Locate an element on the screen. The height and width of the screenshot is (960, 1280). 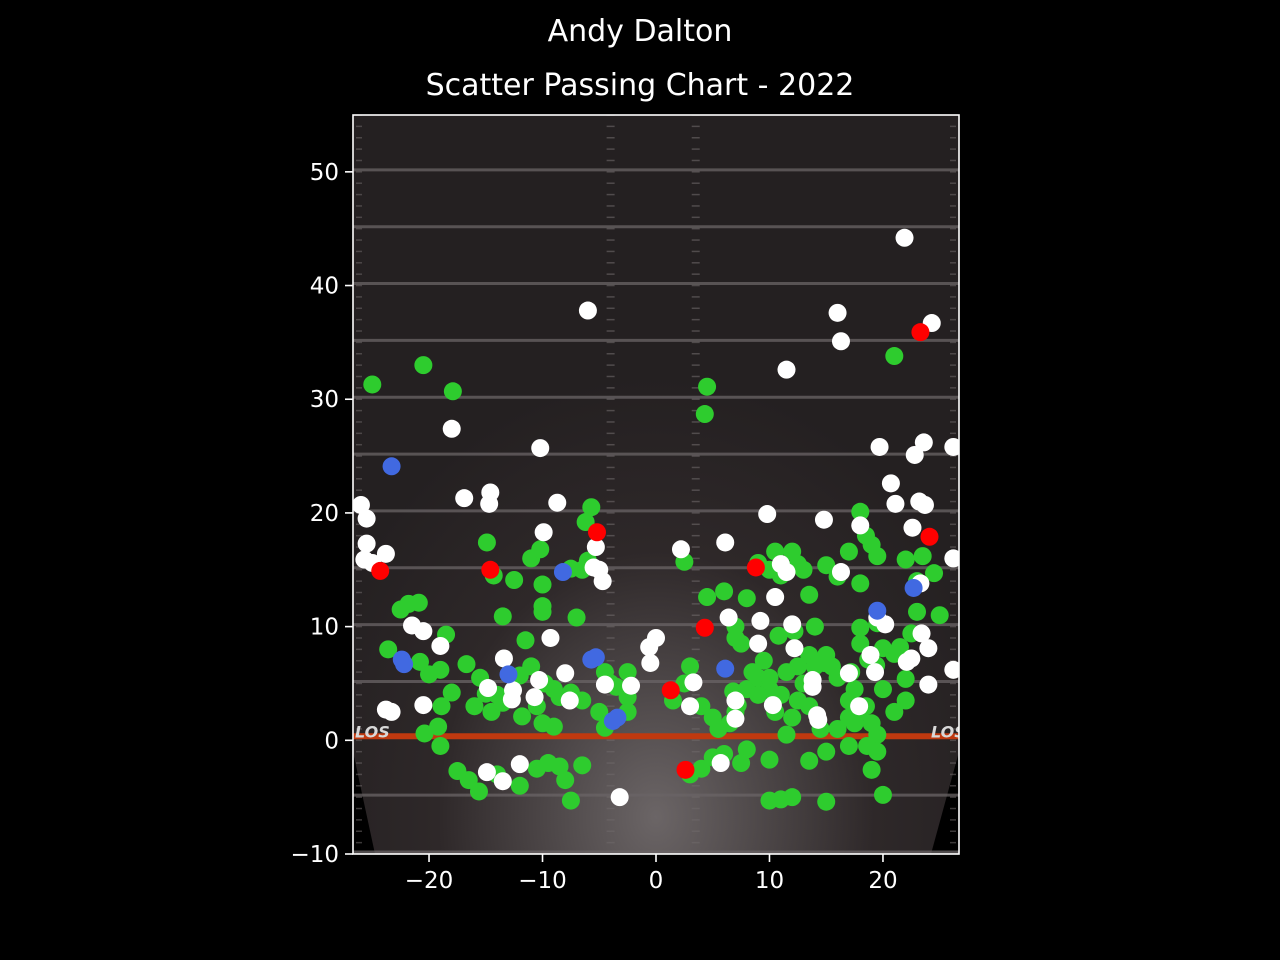
x-tick-label: 20 is located at coordinates (882, 881).